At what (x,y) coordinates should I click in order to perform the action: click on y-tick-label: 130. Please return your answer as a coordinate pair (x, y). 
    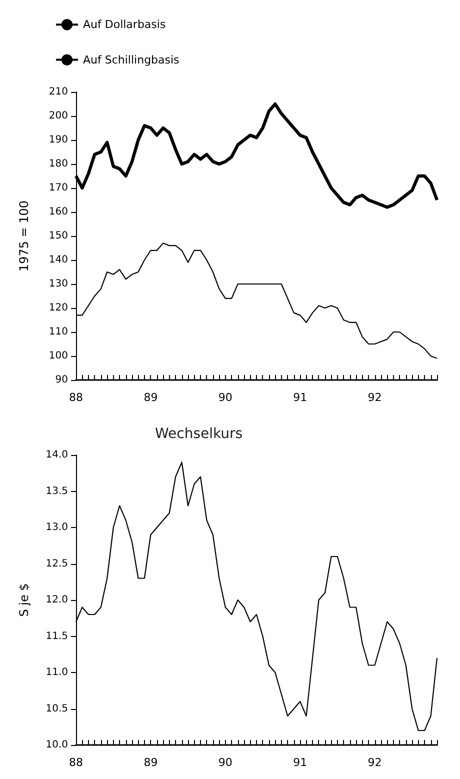
    Looking at the image, I should click on (58, 284).